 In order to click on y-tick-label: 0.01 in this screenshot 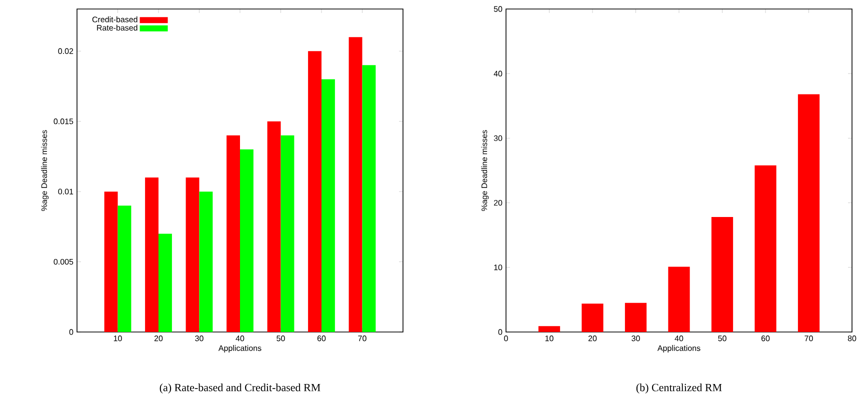, I will do `click(66, 191)`.